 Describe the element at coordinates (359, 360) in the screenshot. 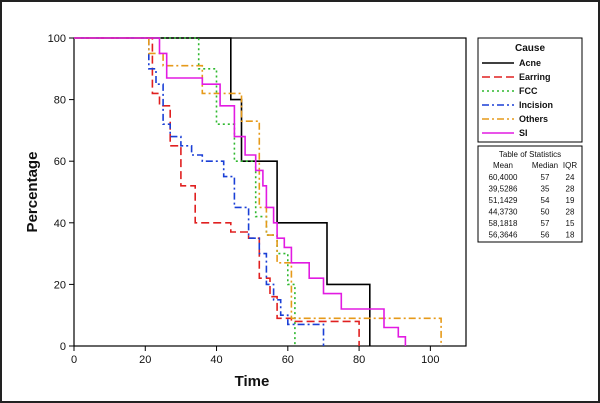

I see `x-tick-label-80: 80` at that location.